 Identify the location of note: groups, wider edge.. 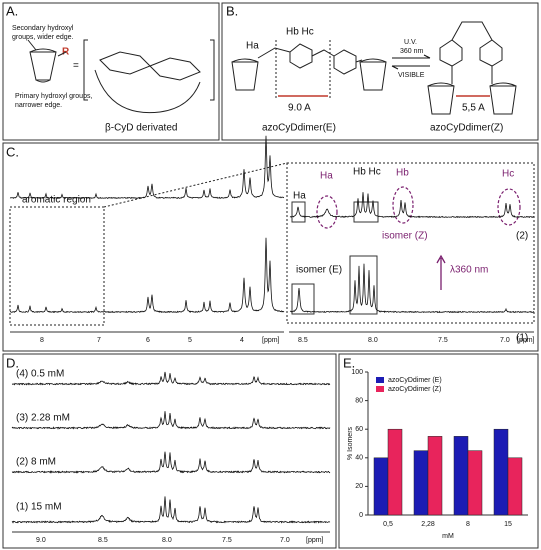
(43, 37).